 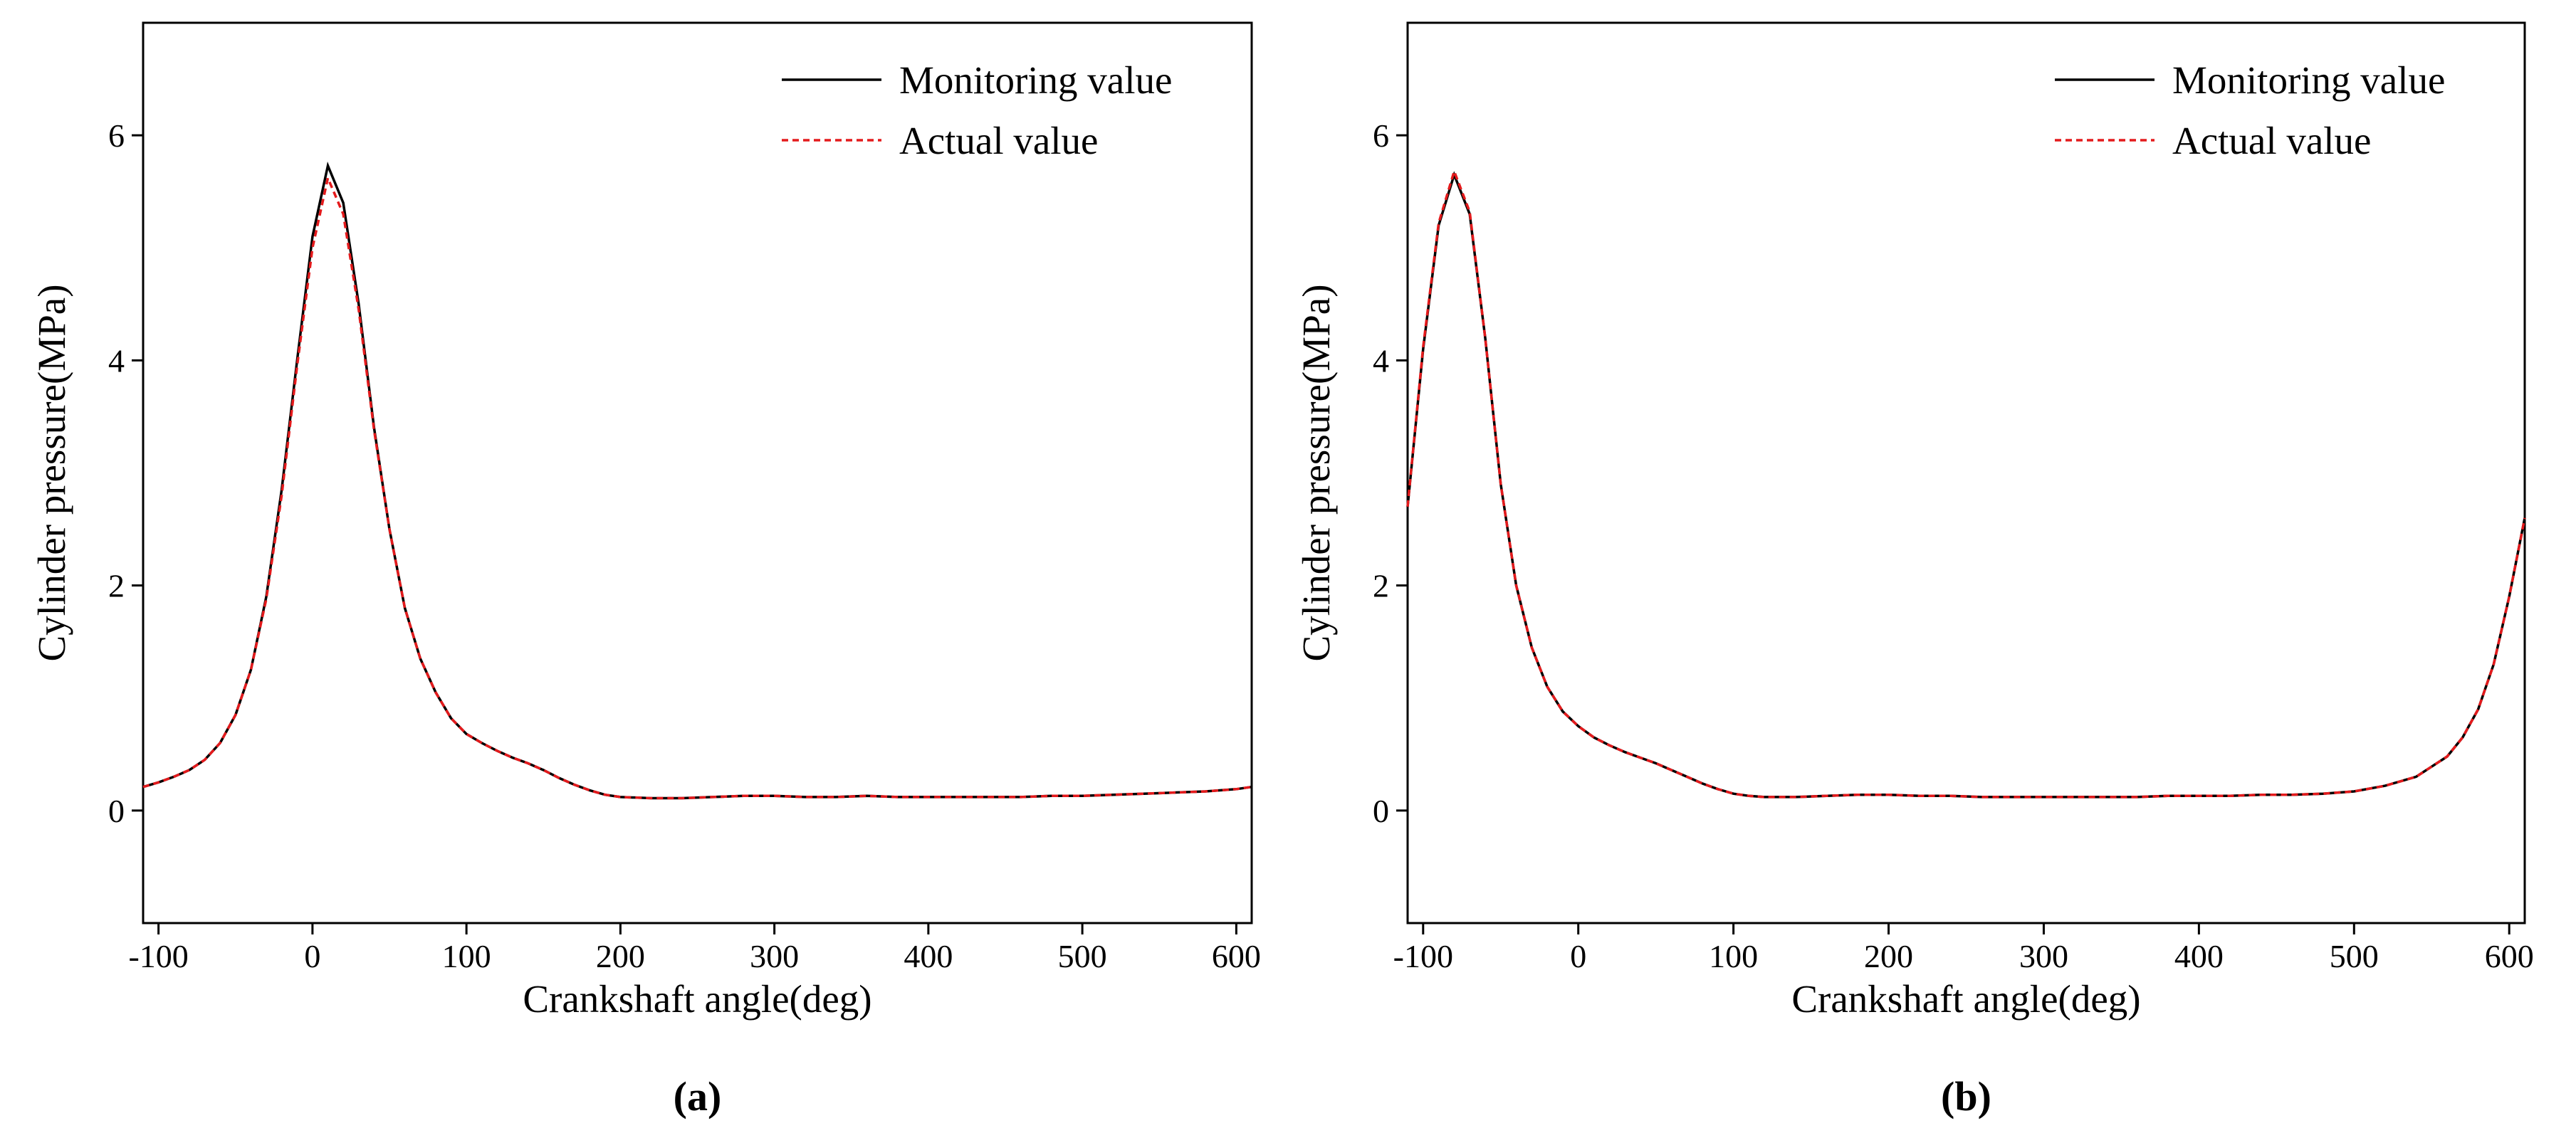 What do you see at coordinates (1966, 1096) in the screenshot?
I see `panel-label: (b)` at bounding box center [1966, 1096].